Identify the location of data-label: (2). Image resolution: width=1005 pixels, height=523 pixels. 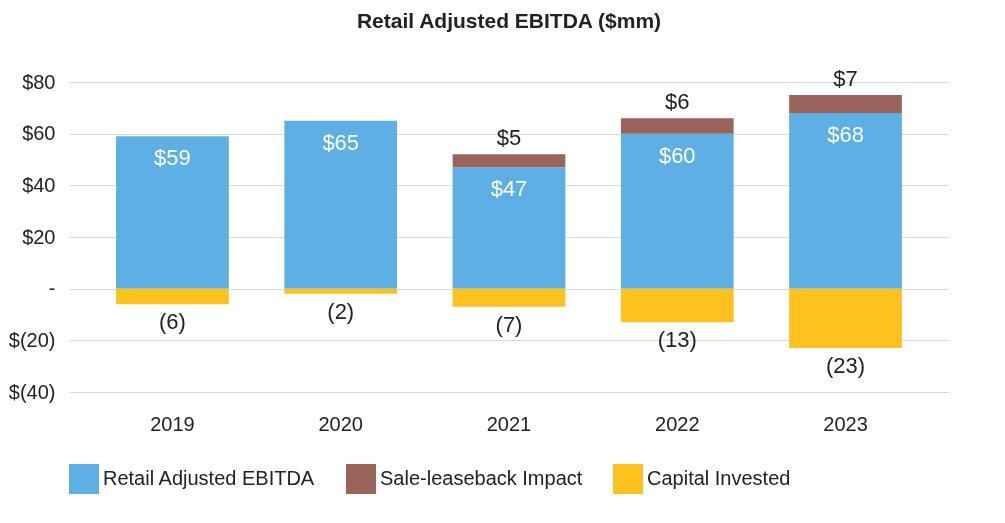
(341, 311).